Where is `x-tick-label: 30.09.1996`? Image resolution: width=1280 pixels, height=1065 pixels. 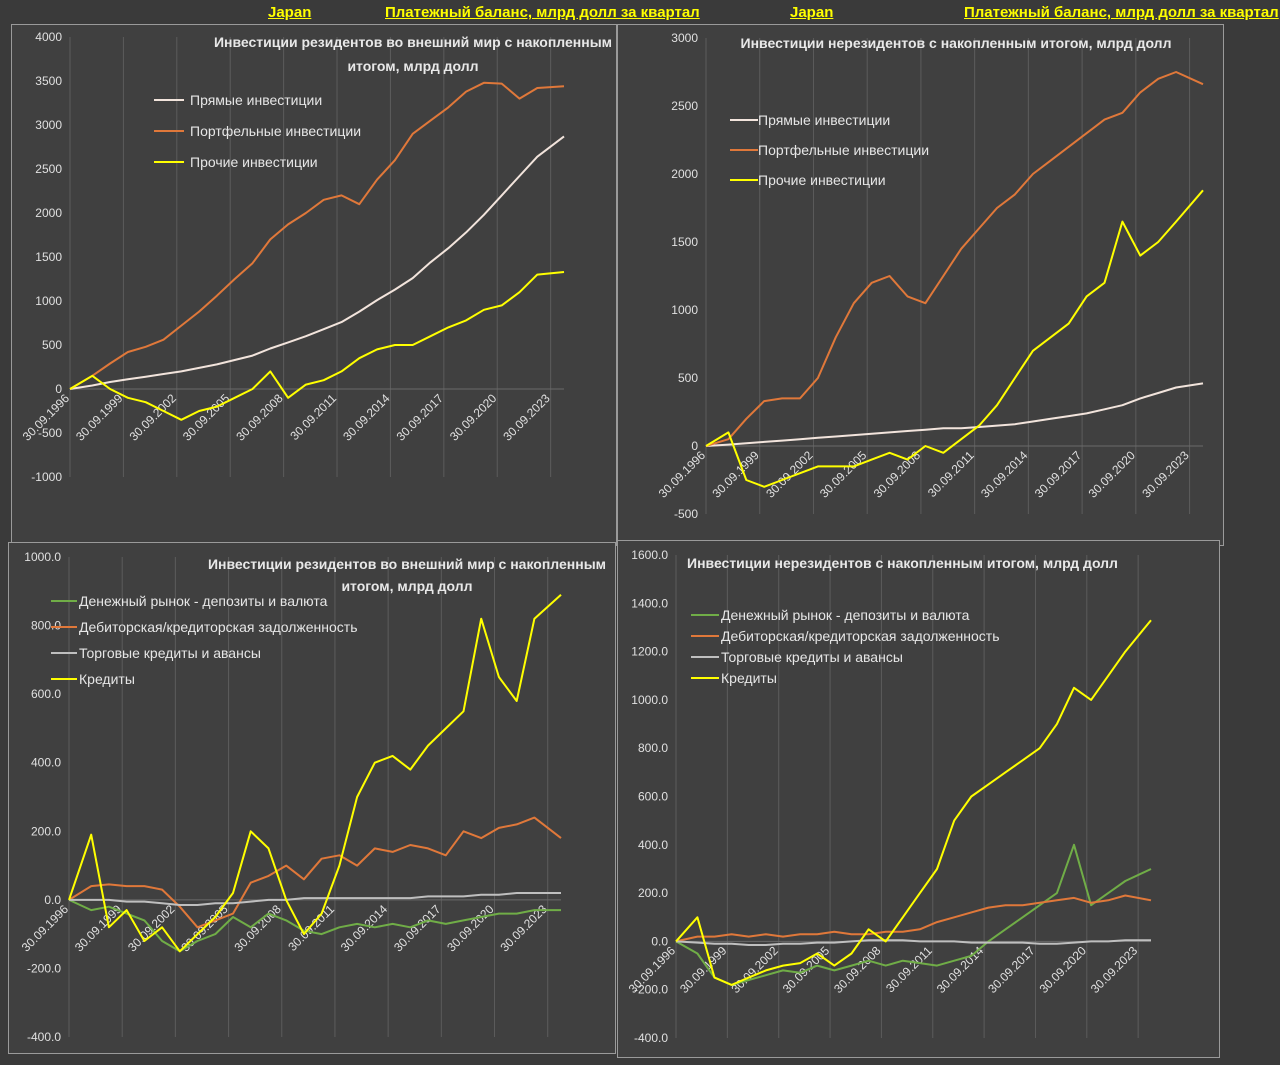
x-tick-label: 30.09.1996 is located at coordinates (45, 928).